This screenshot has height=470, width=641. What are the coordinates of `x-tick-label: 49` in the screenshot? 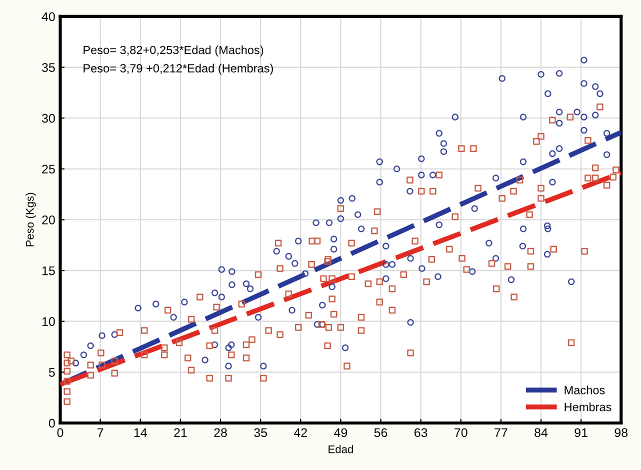 It's located at (341, 433).